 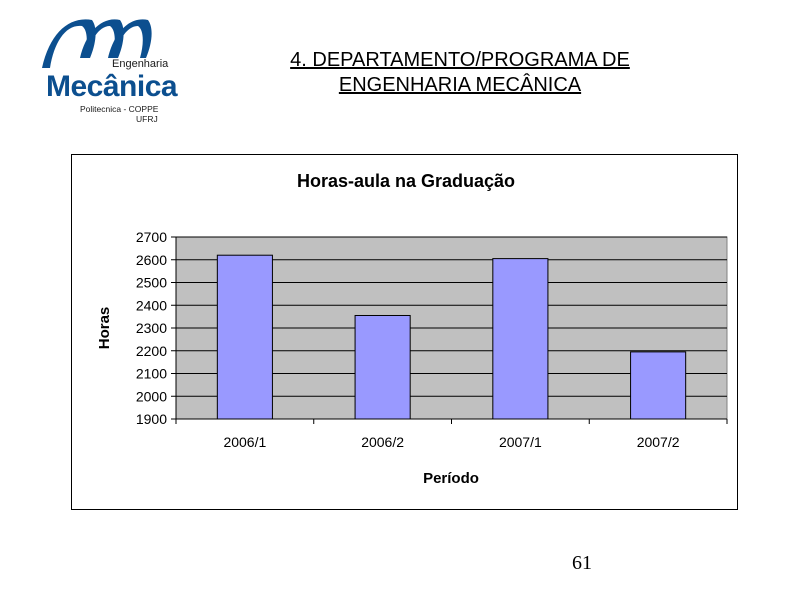 What do you see at coordinates (140, 64) in the screenshot?
I see `logo-top-text: Engenharia` at bounding box center [140, 64].